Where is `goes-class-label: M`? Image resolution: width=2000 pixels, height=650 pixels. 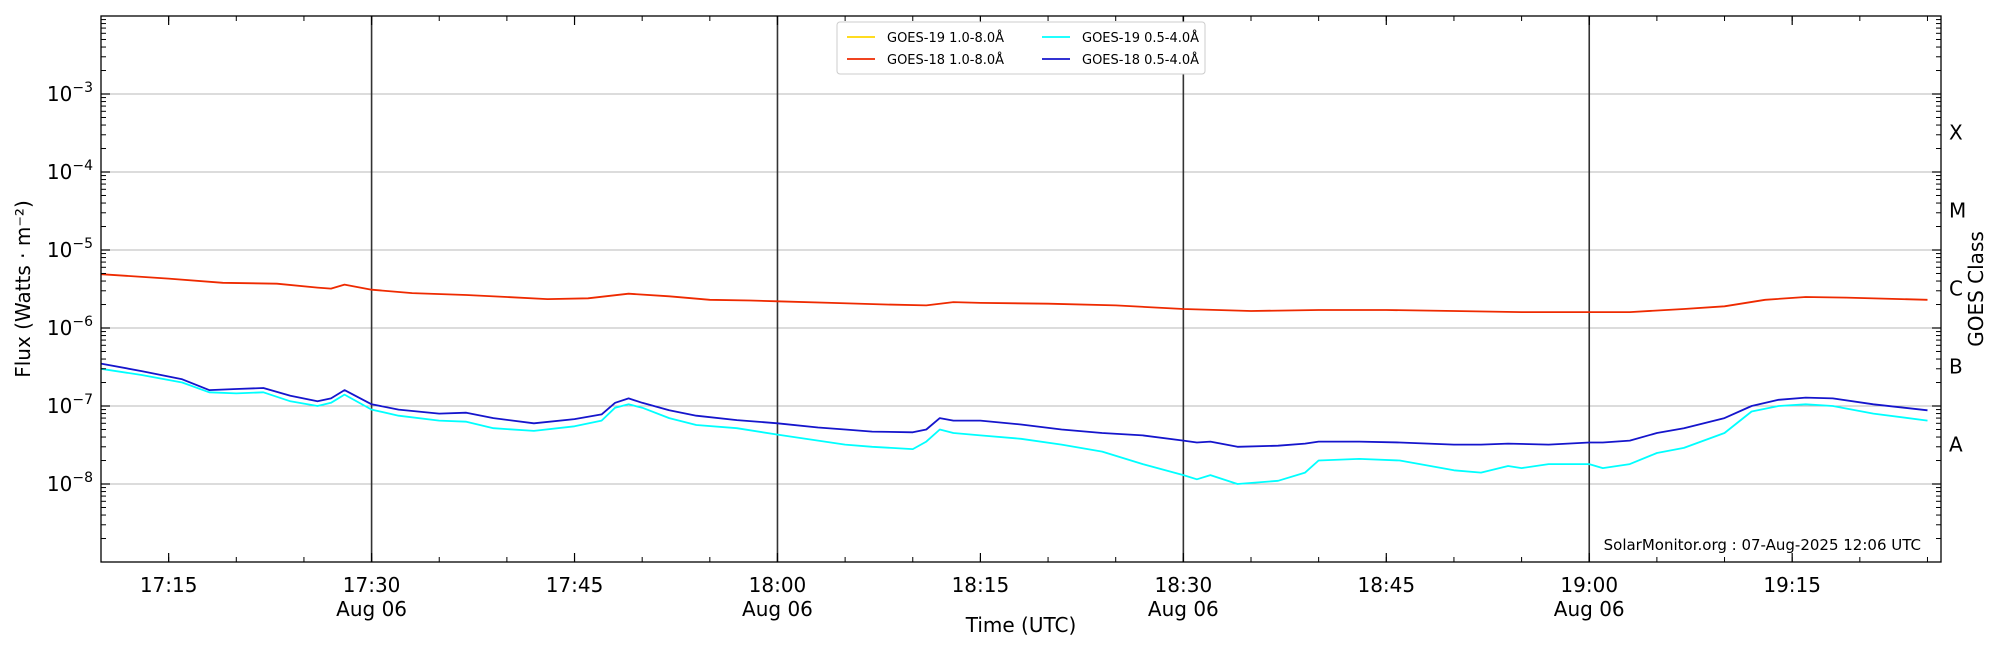
goes-class-label: M is located at coordinates (1957, 211).